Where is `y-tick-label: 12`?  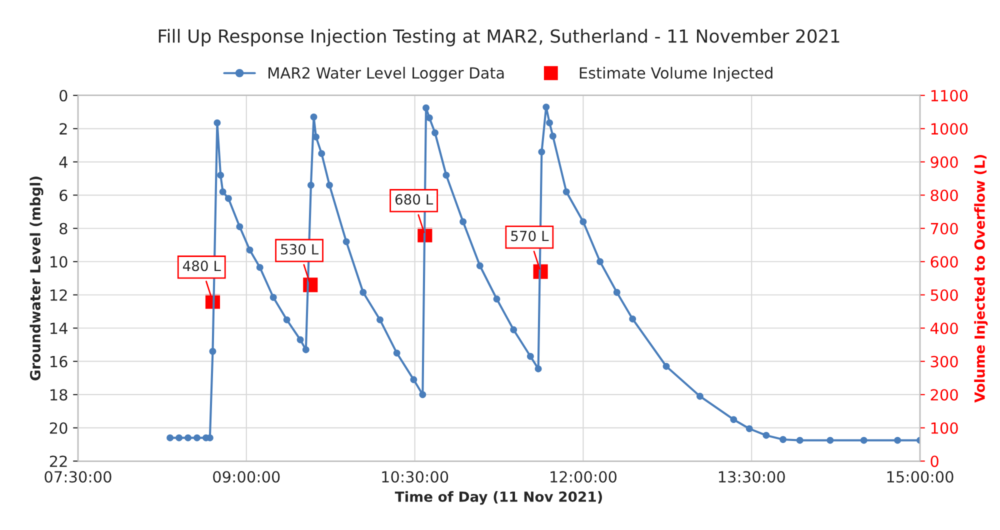 y-tick-label: 12 is located at coordinates (58, 295).